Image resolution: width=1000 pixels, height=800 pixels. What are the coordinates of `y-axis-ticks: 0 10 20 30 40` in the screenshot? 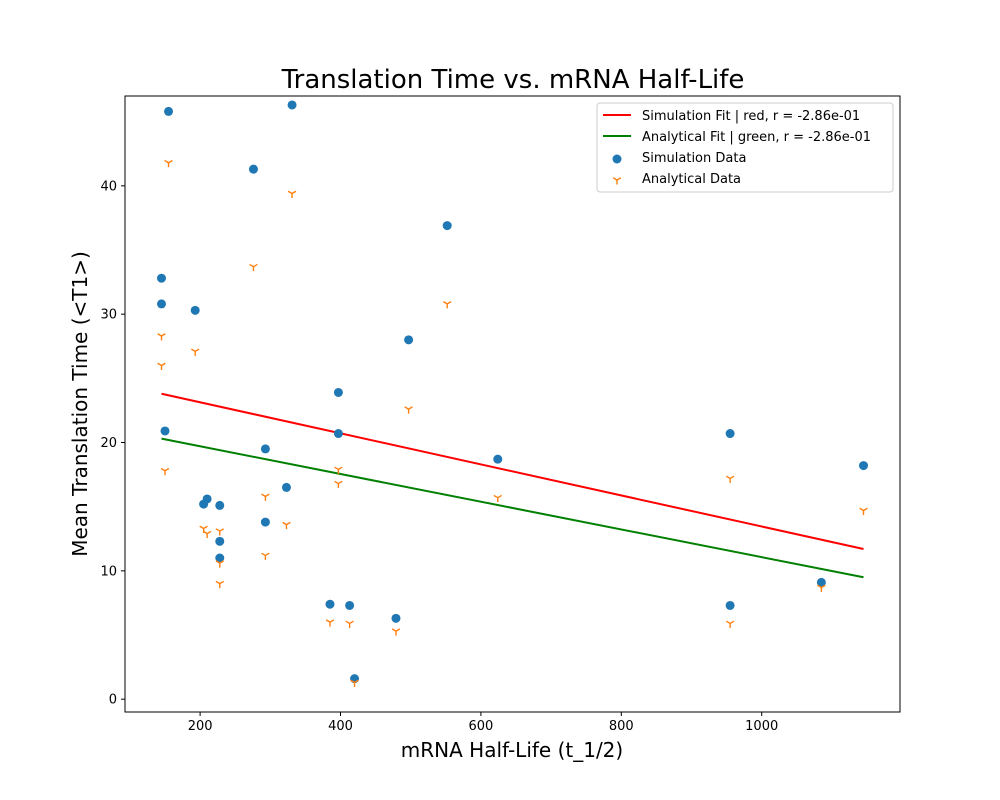 It's located at (112, 443).